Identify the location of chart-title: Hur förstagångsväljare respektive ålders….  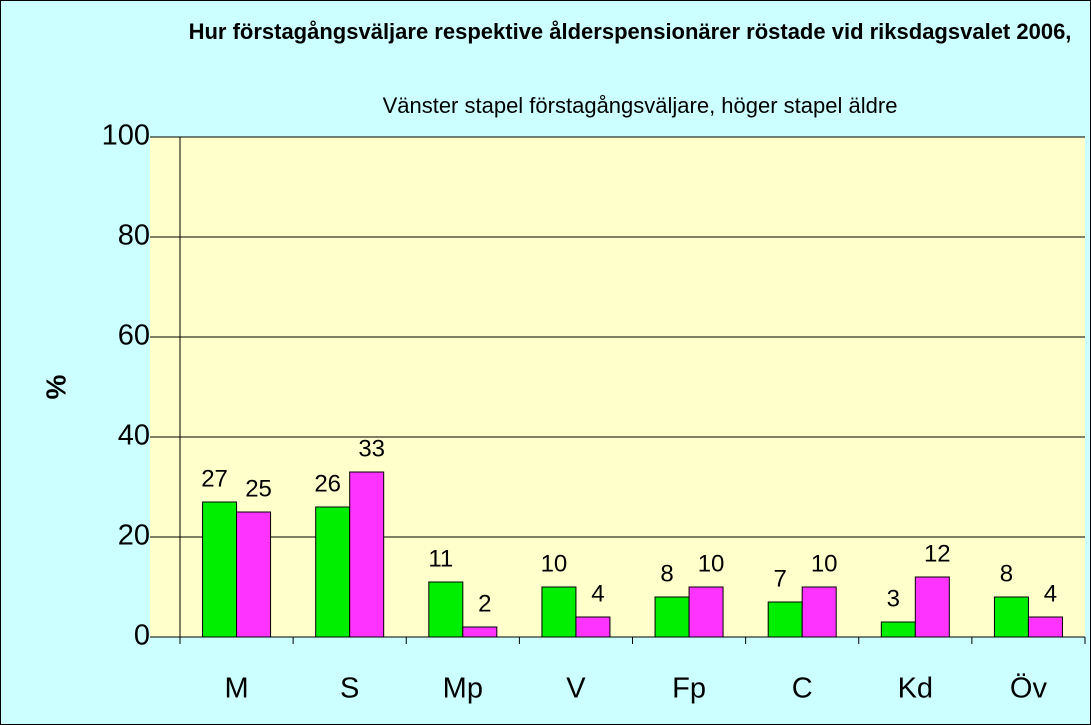
(630, 31).